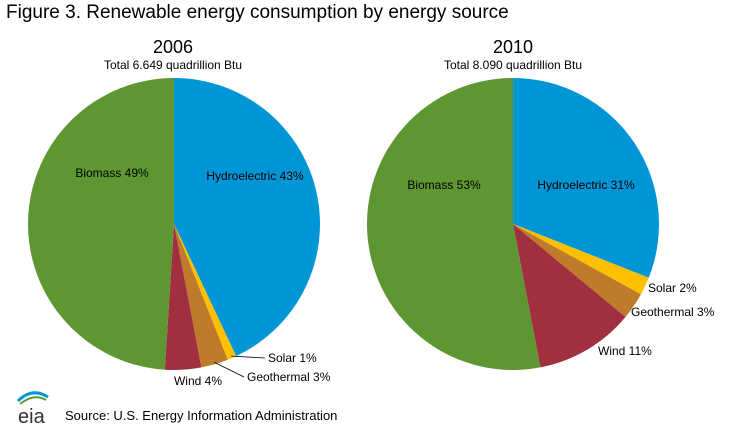 This screenshot has height=437, width=730. I want to click on pie-2006-label-wind: Wind 4%, so click(198, 381).